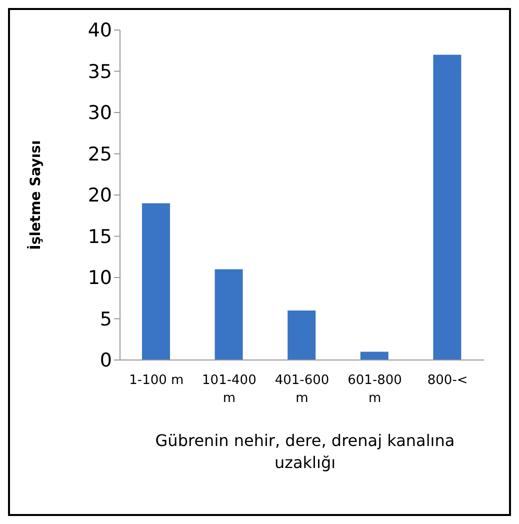 The image size is (519, 524). What do you see at coordinates (229, 389) in the screenshot?
I see `x-tick-label: 101-400 m` at bounding box center [229, 389].